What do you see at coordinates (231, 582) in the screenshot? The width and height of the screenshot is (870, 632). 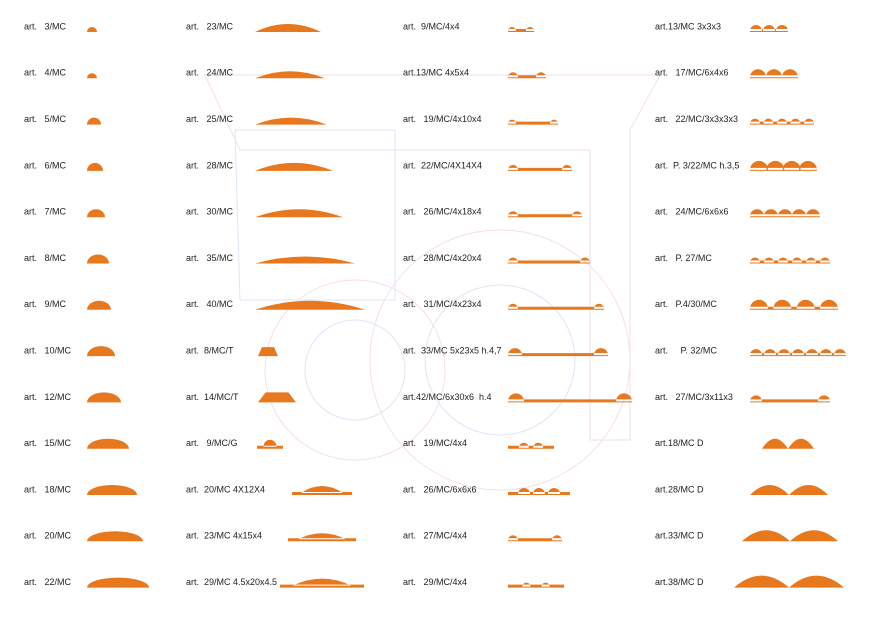 I see `profile-label: art. 29/MC 4.5x20x4.5` at bounding box center [231, 582].